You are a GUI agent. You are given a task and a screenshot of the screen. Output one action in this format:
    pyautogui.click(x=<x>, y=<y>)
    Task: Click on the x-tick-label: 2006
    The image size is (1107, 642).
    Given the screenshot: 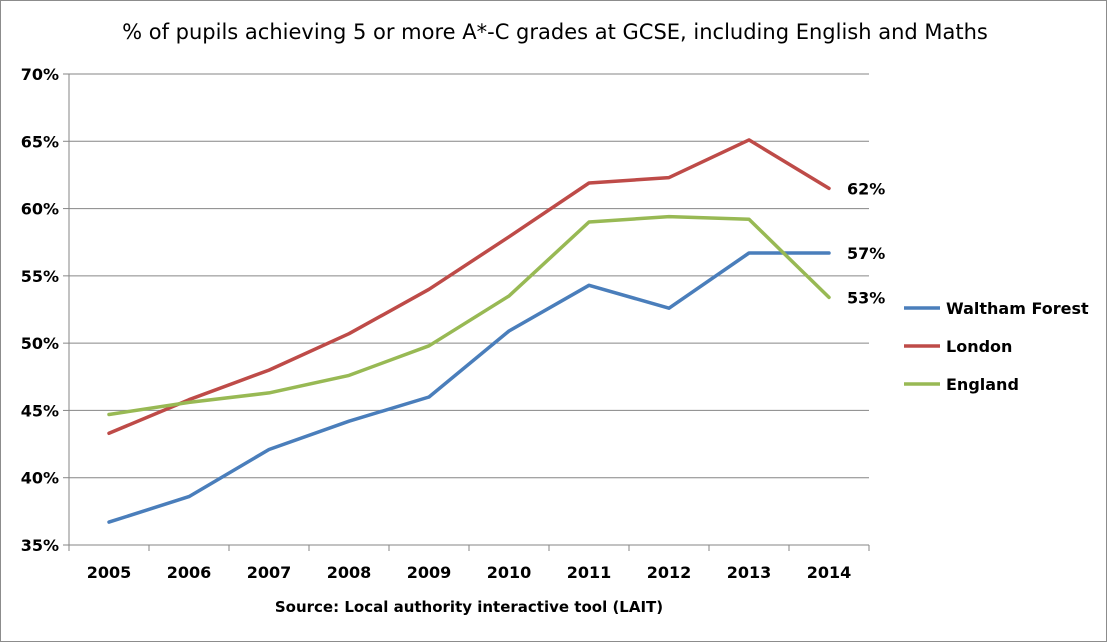 What is the action you would take?
    pyautogui.click(x=189, y=572)
    